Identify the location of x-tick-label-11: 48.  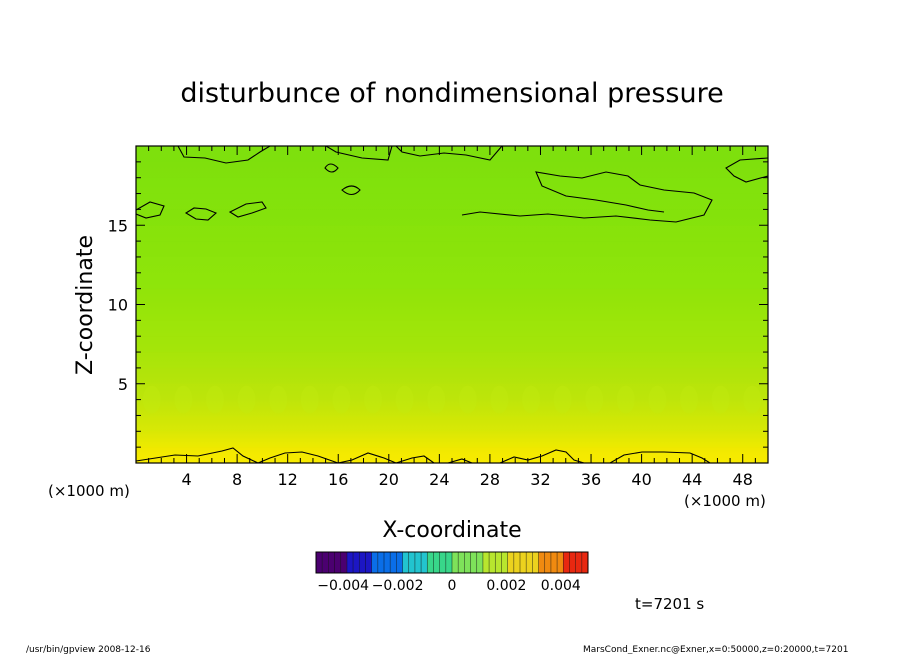
(743, 479).